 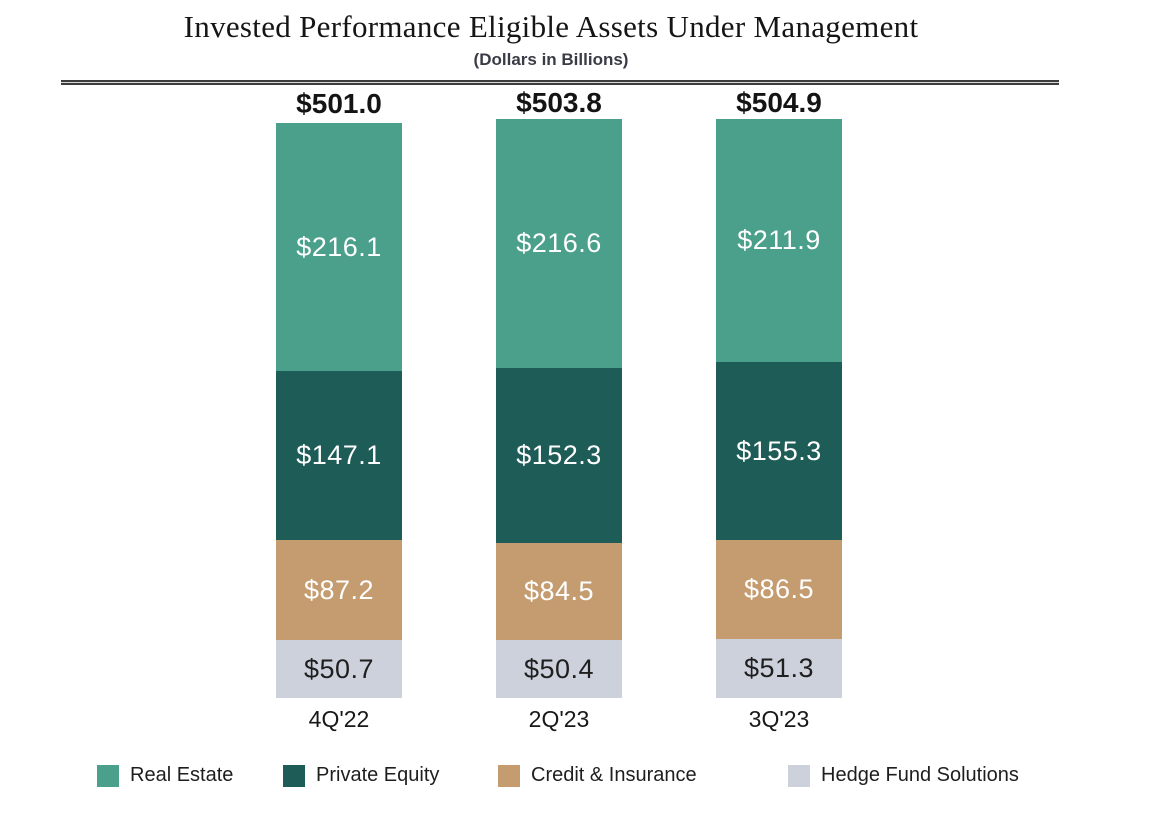 I want to click on bar-segment-hedge-fund-solutions: $50.4, so click(x=559, y=669).